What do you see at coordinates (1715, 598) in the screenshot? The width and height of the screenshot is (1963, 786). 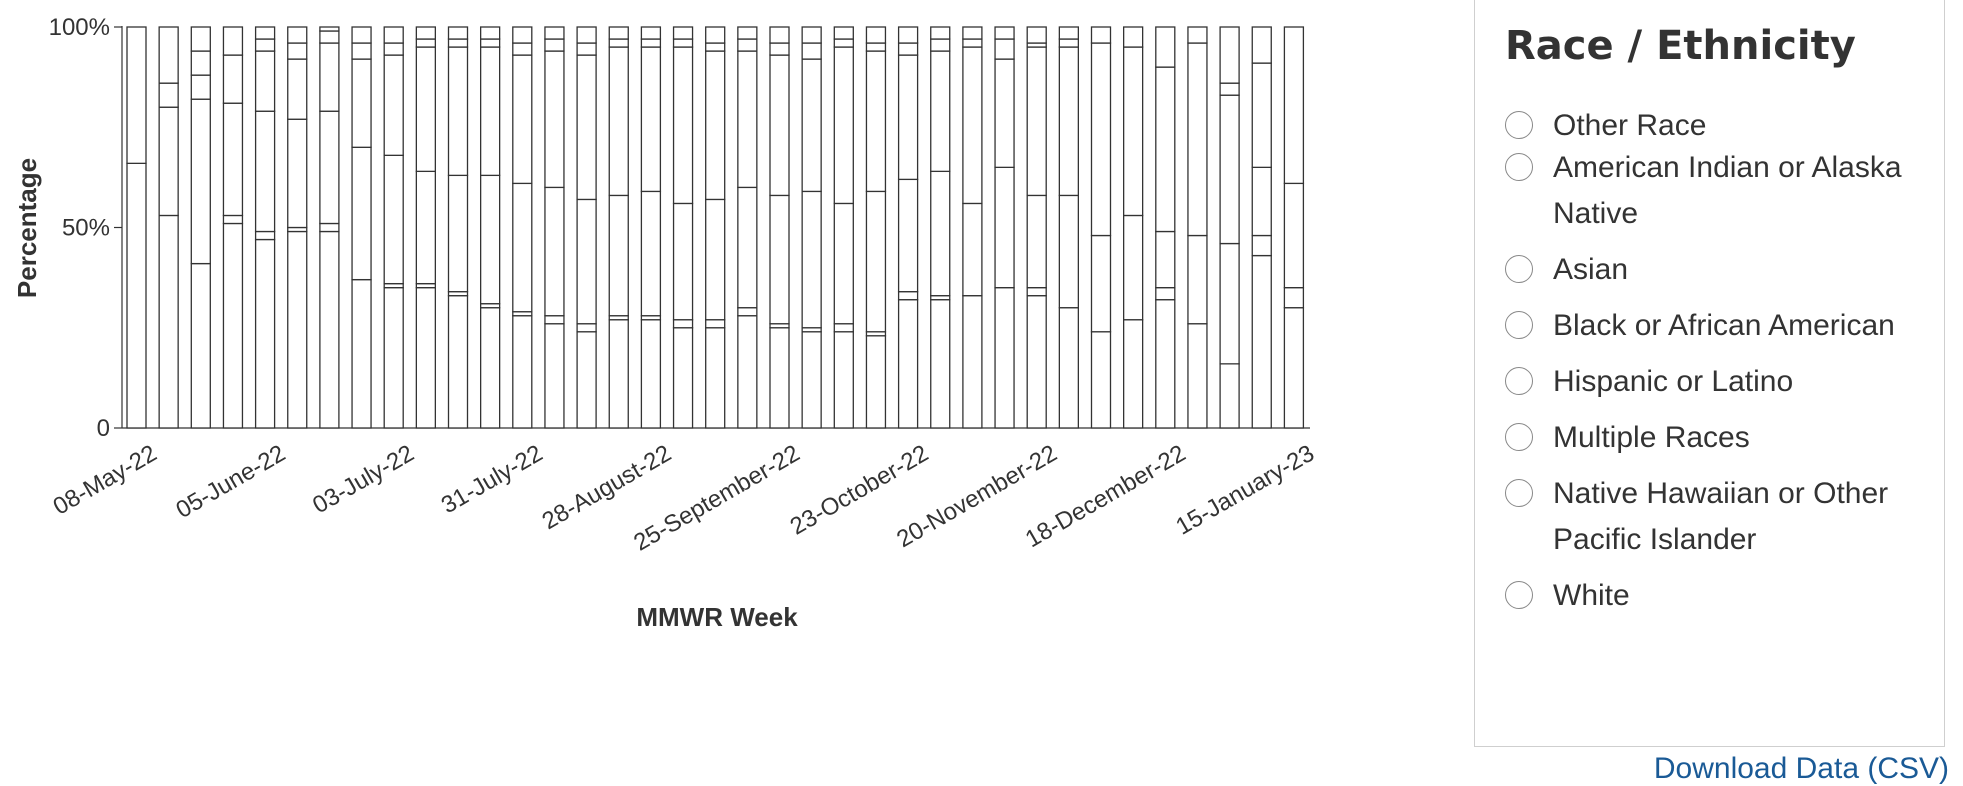 I see `legend-item-white: White` at bounding box center [1715, 598].